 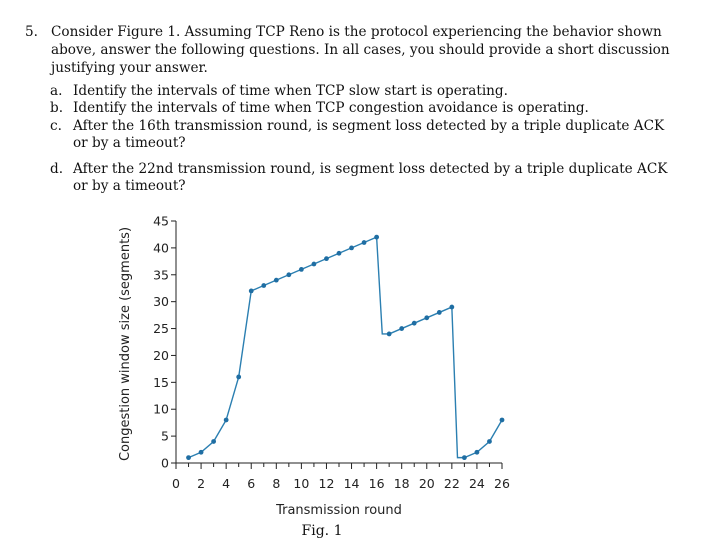 What do you see at coordinates (176, 483) in the screenshot?
I see `x-tick-label: 0` at bounding box center [176, 483].